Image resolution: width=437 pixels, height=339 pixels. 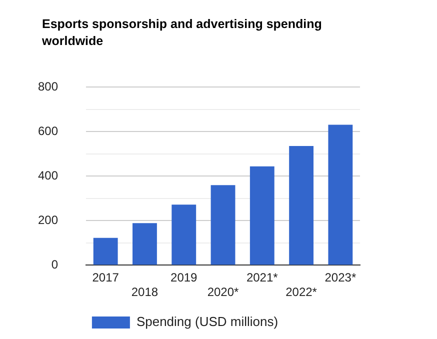 I want to click on legend-label: Spending (USD millions), so click(x=207, y=322).